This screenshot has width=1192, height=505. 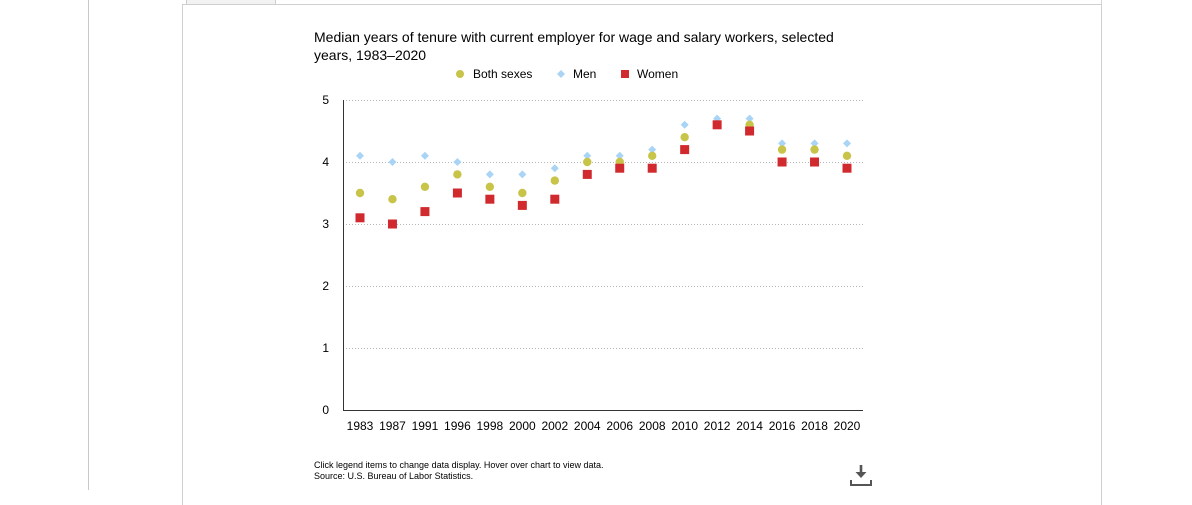 What do you see at coordinates (457, 426) in the screenshot?
I see `x-tick-label: 1996` at bounding box center [457, 426].